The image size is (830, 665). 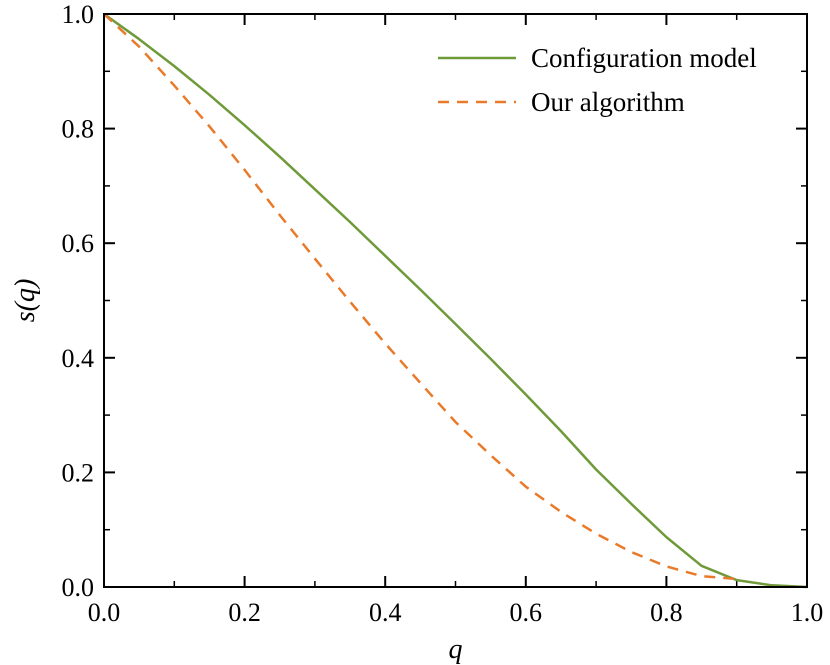 I want to click on y-tick-label: 1.0, so click(x=78, y=14).